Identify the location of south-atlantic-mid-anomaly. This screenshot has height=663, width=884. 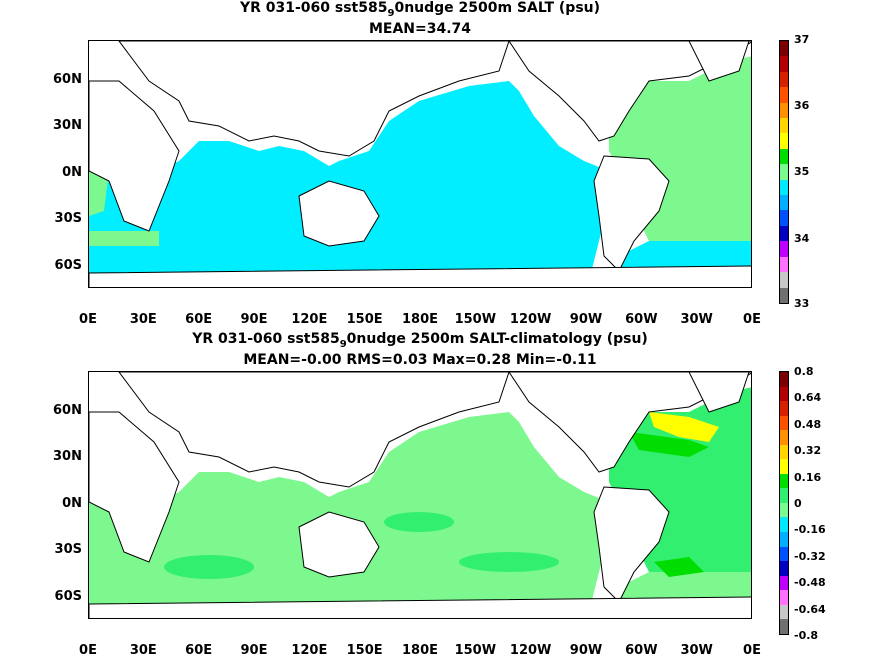
(679, 567).